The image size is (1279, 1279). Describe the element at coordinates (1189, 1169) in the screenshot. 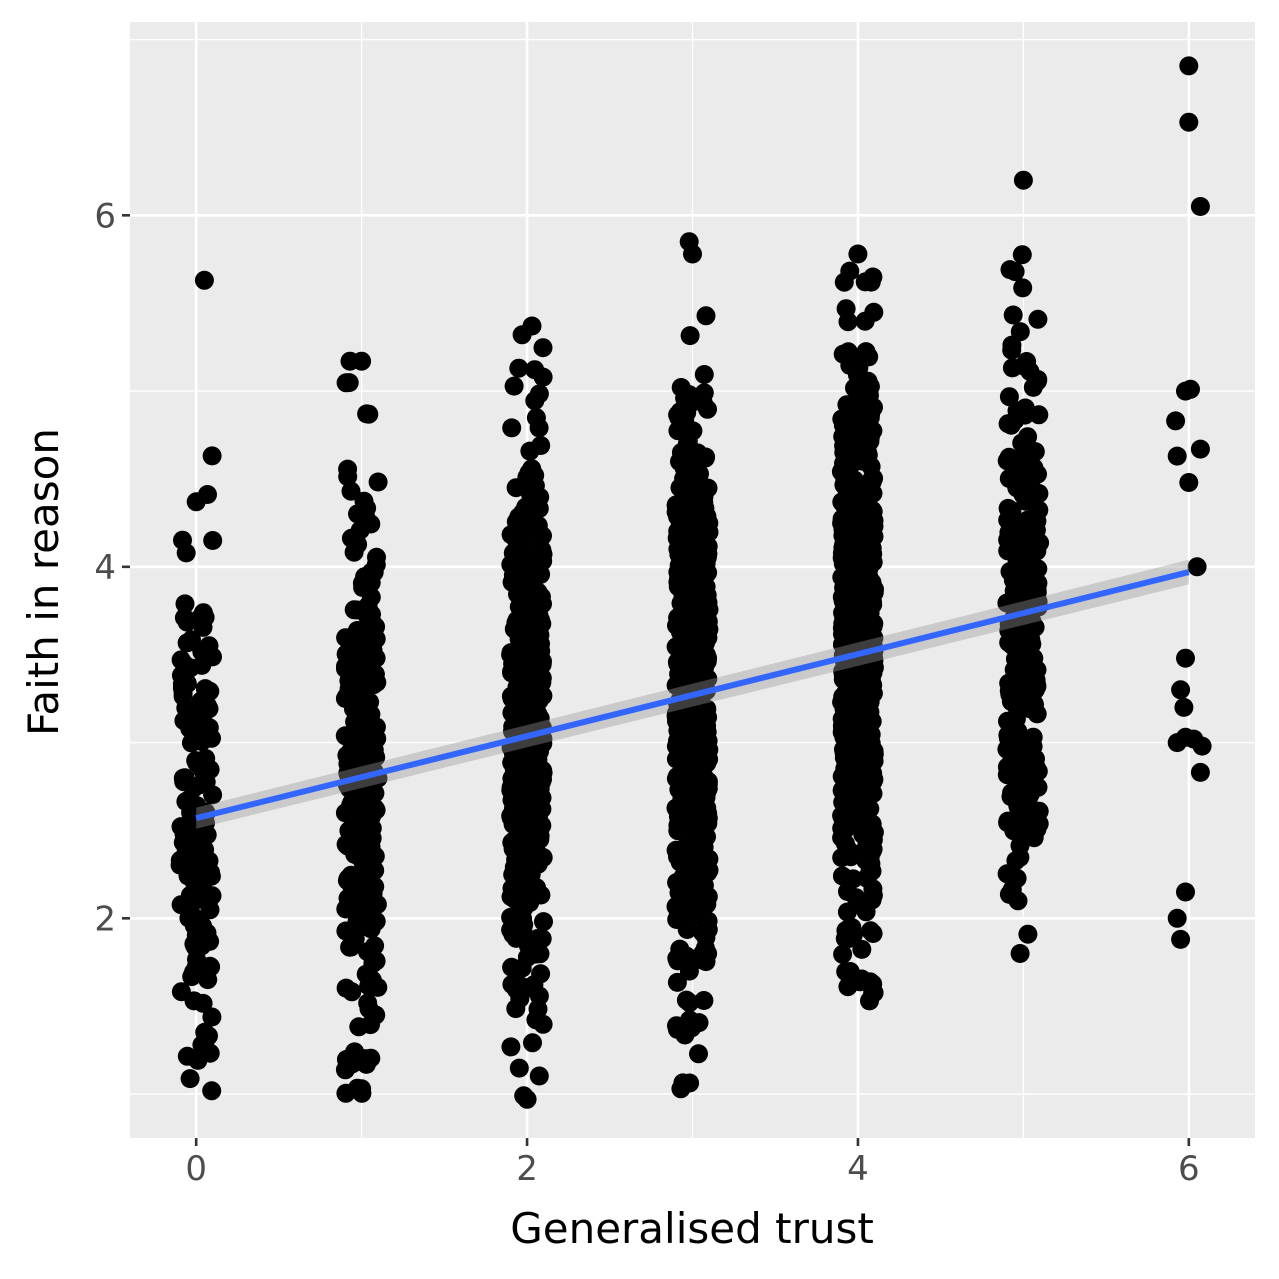

I see `x-tick-label: 6` at that location.